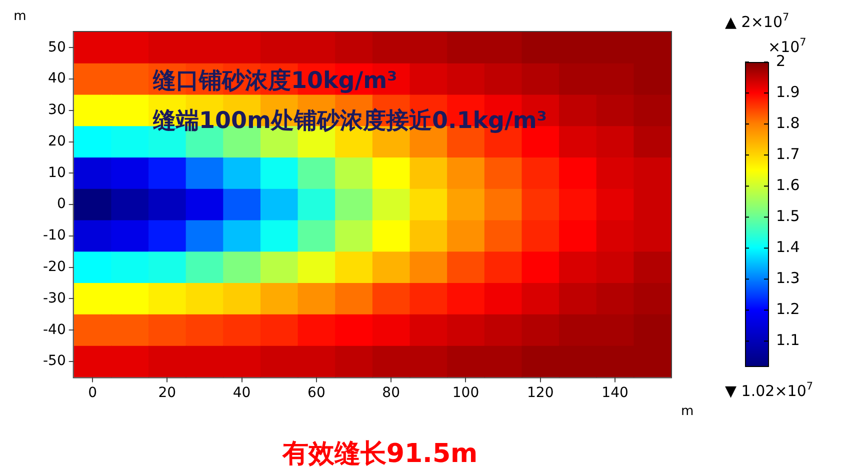 This screenshot has width=841, height=467. What do you see at coordinates (20, 16) in the screenshot?
I see `y-axis-title: m` at bounding box center [20, 16].